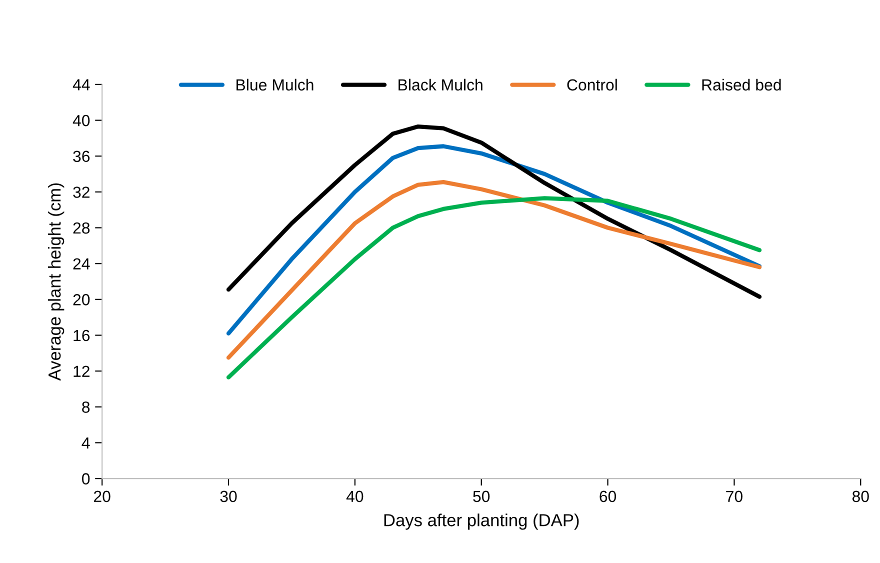 The image size is (880, 563). I want to click on y-tick-label: 36, so click(81, 156).